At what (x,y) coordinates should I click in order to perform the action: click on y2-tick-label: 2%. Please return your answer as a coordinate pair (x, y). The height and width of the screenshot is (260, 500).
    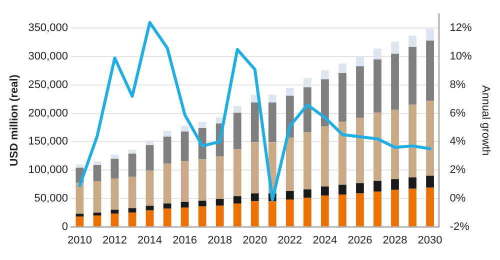
    Looking at the image, I should click on (458, 170).